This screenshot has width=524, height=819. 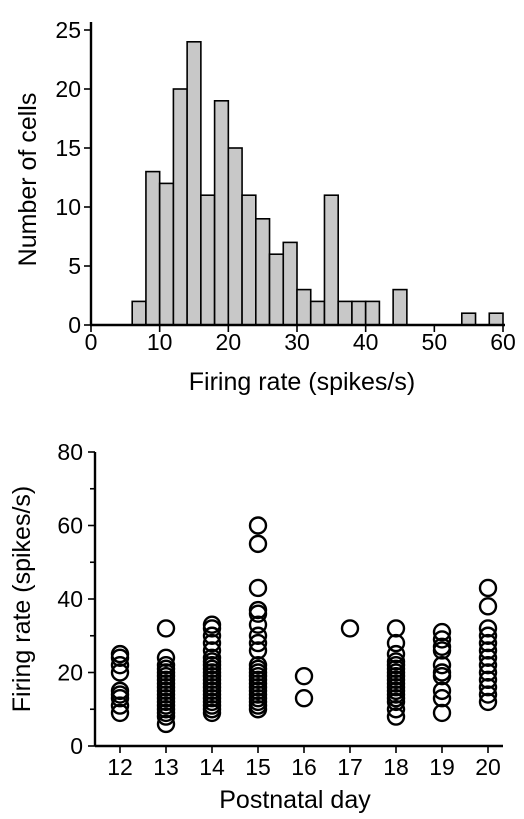 I want to click on histogram-y-tick-label: 25, so click(x=68, y=30).